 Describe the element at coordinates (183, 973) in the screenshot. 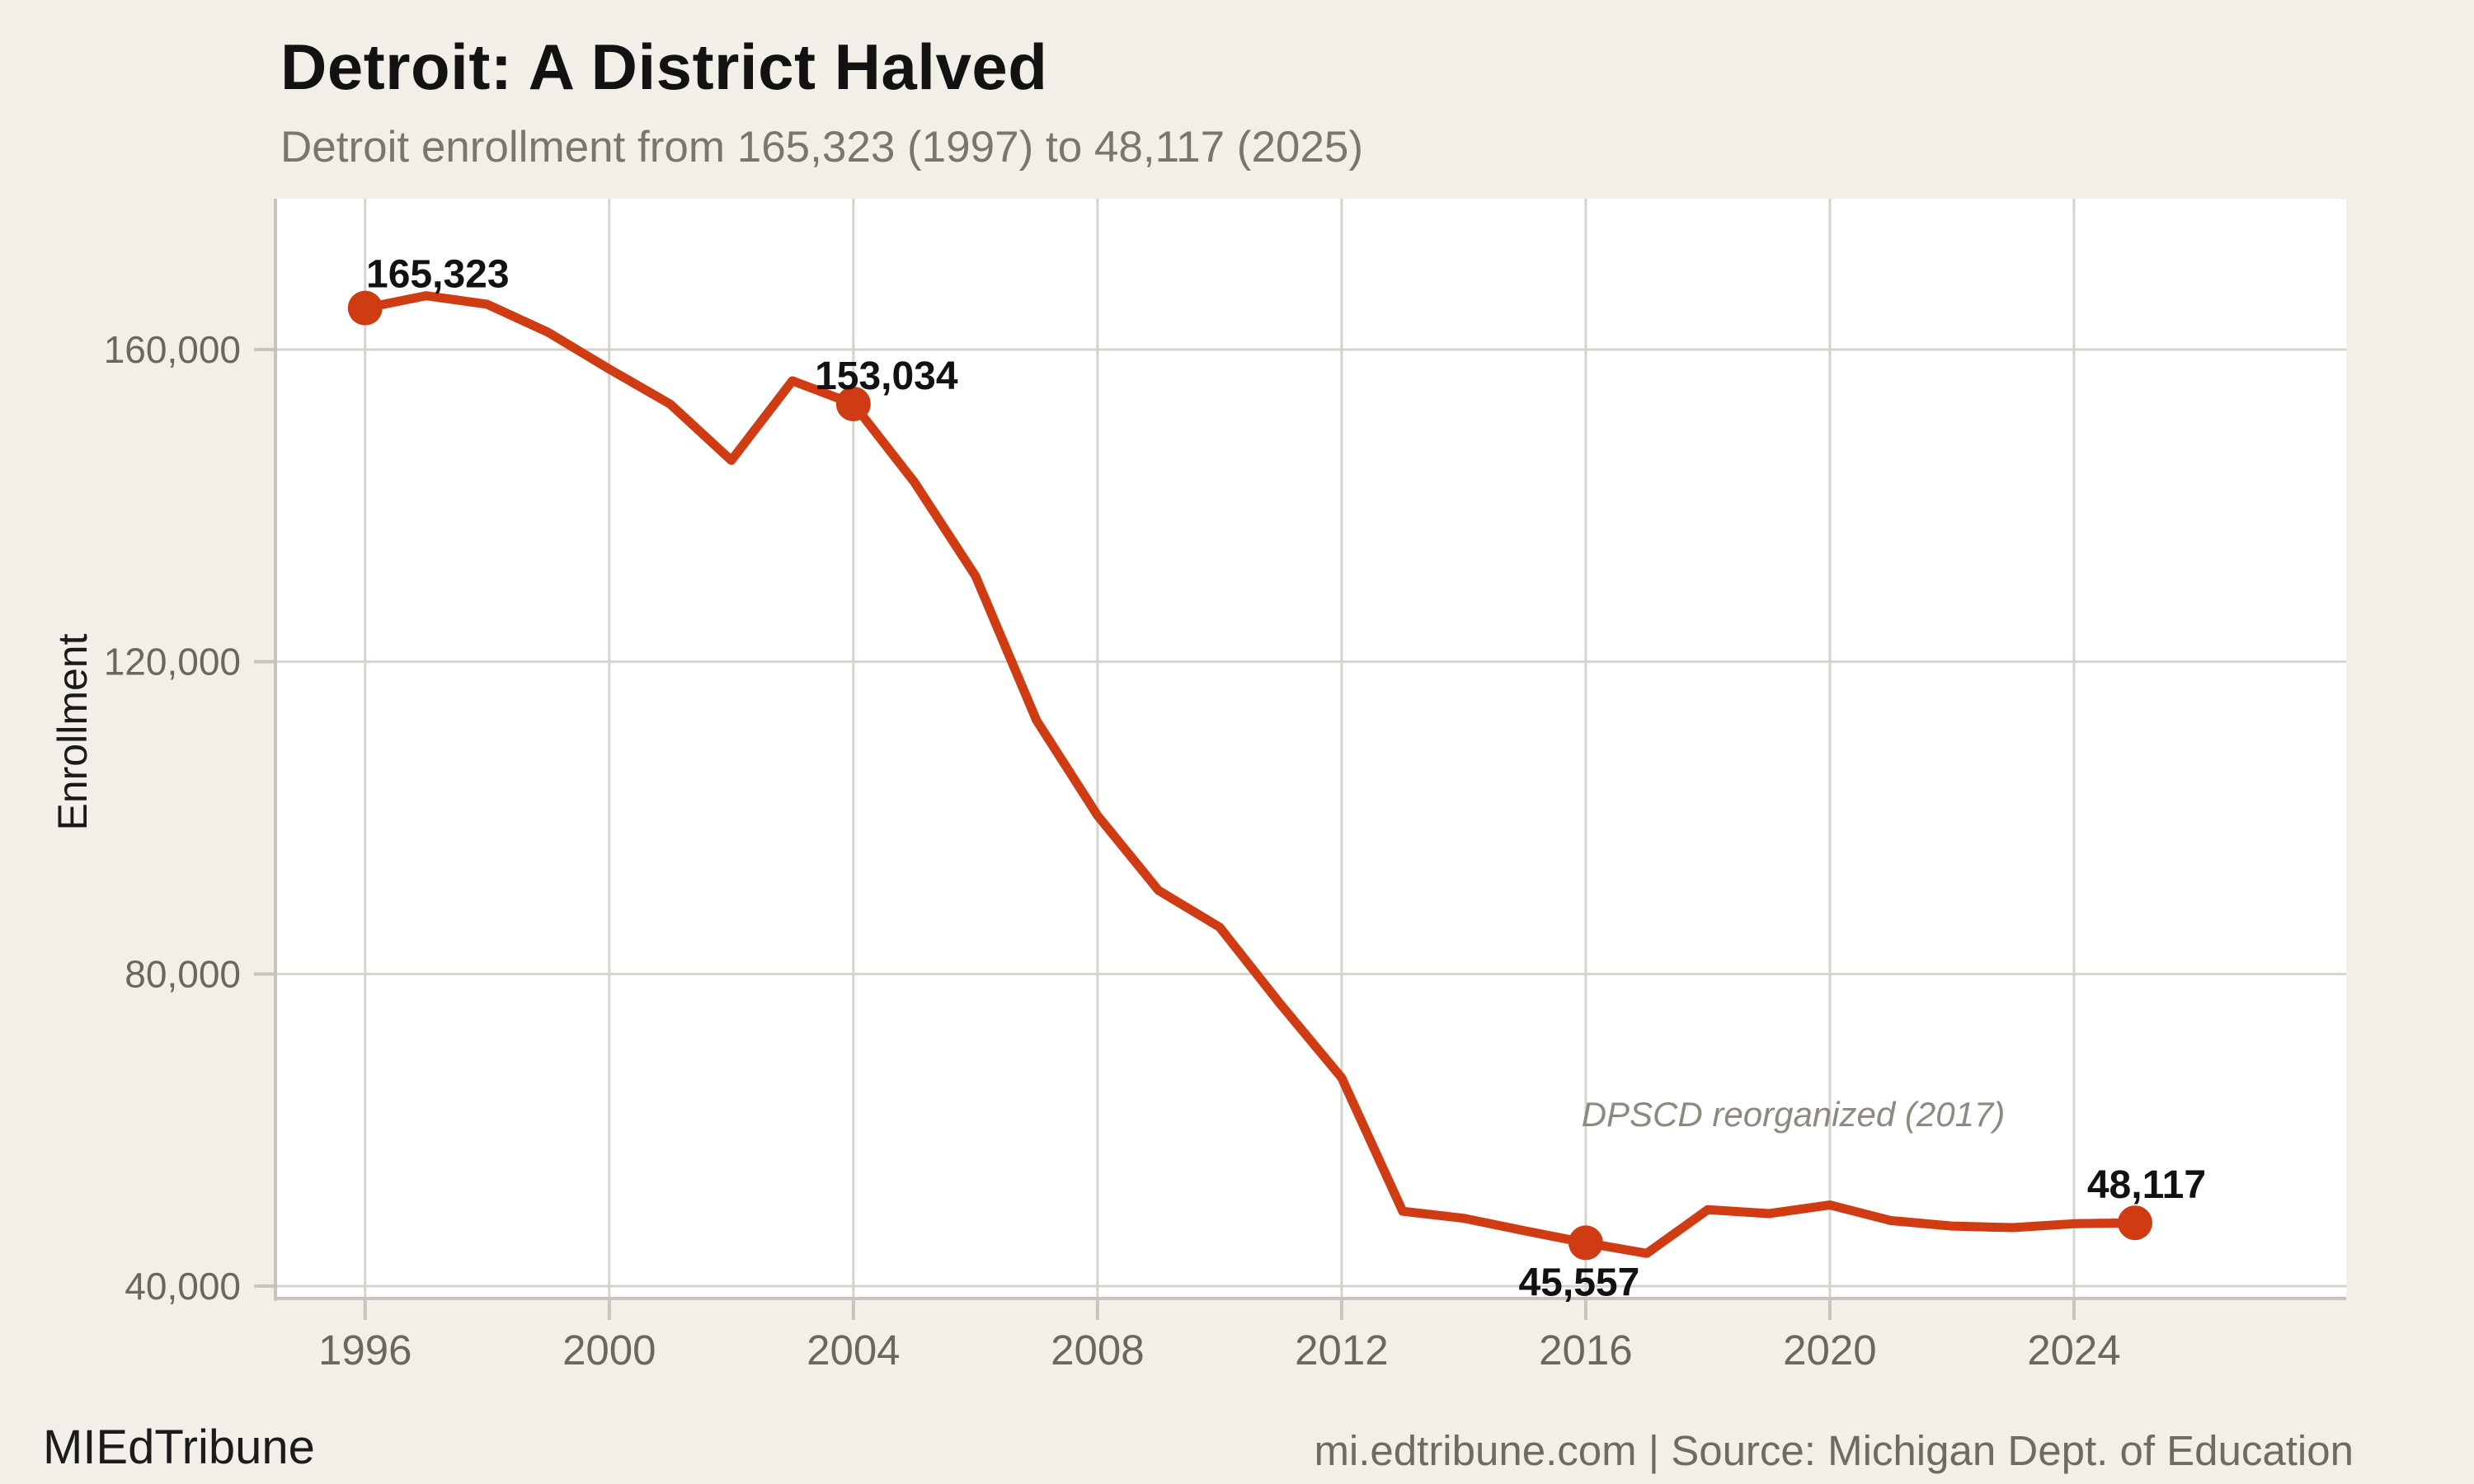

I see `y-tick-label: 80,000` at that location.